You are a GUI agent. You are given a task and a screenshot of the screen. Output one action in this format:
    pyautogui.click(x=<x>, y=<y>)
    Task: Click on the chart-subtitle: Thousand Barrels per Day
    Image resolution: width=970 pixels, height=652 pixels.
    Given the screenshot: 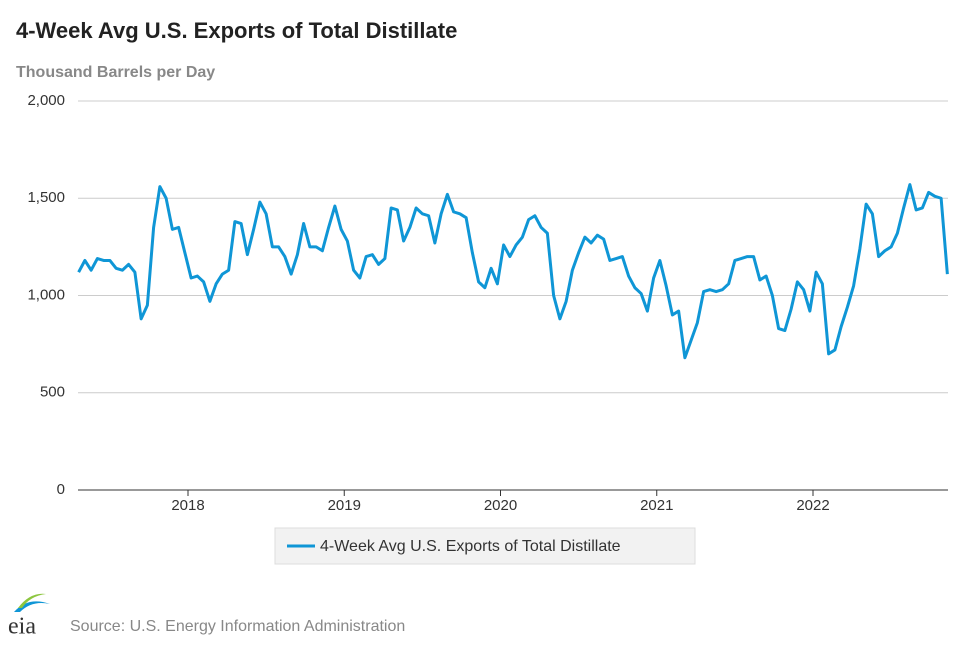 What is the action you would take?
    pyautogui.click(x=115, y=72)
    